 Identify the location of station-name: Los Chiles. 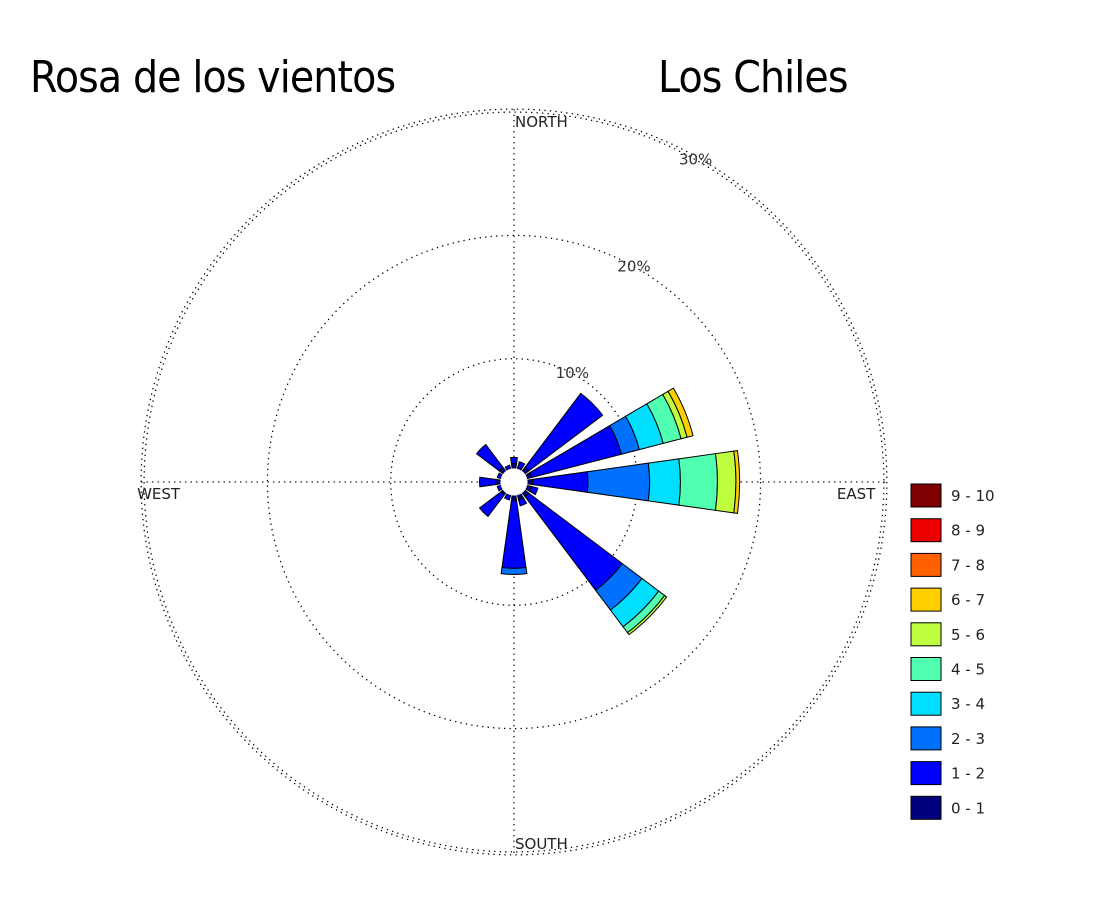
(753, 77).